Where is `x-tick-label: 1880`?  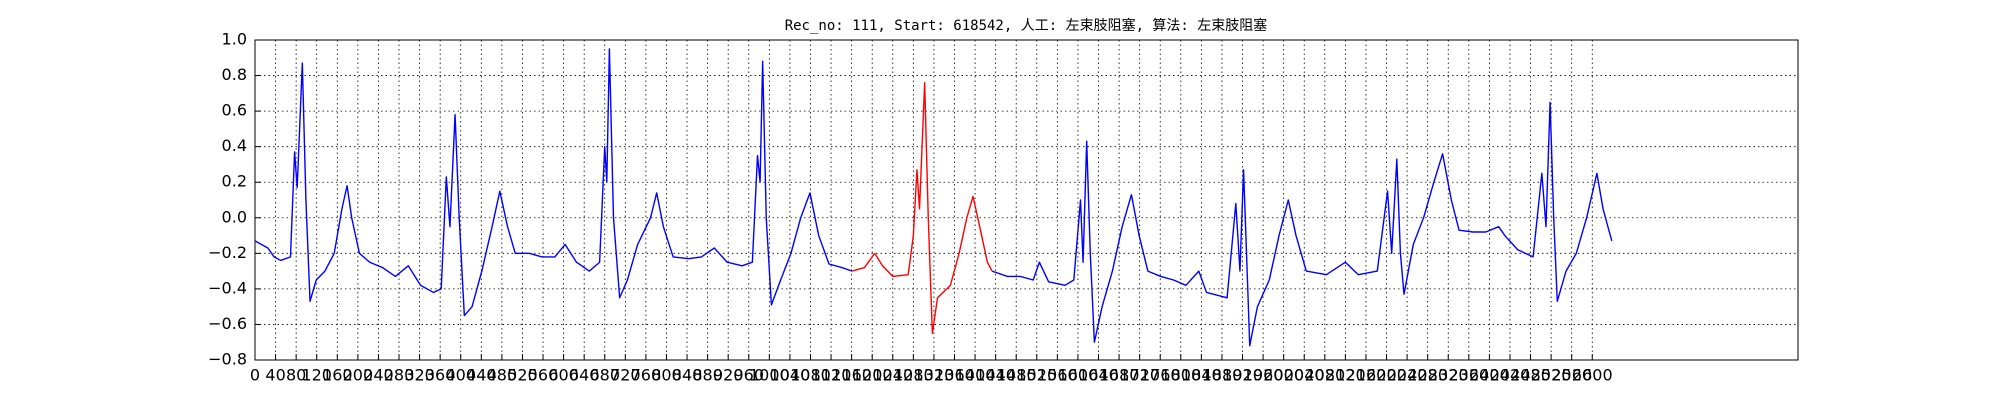
x-tick-label: 1880 is located at coordinates (1222, 375).